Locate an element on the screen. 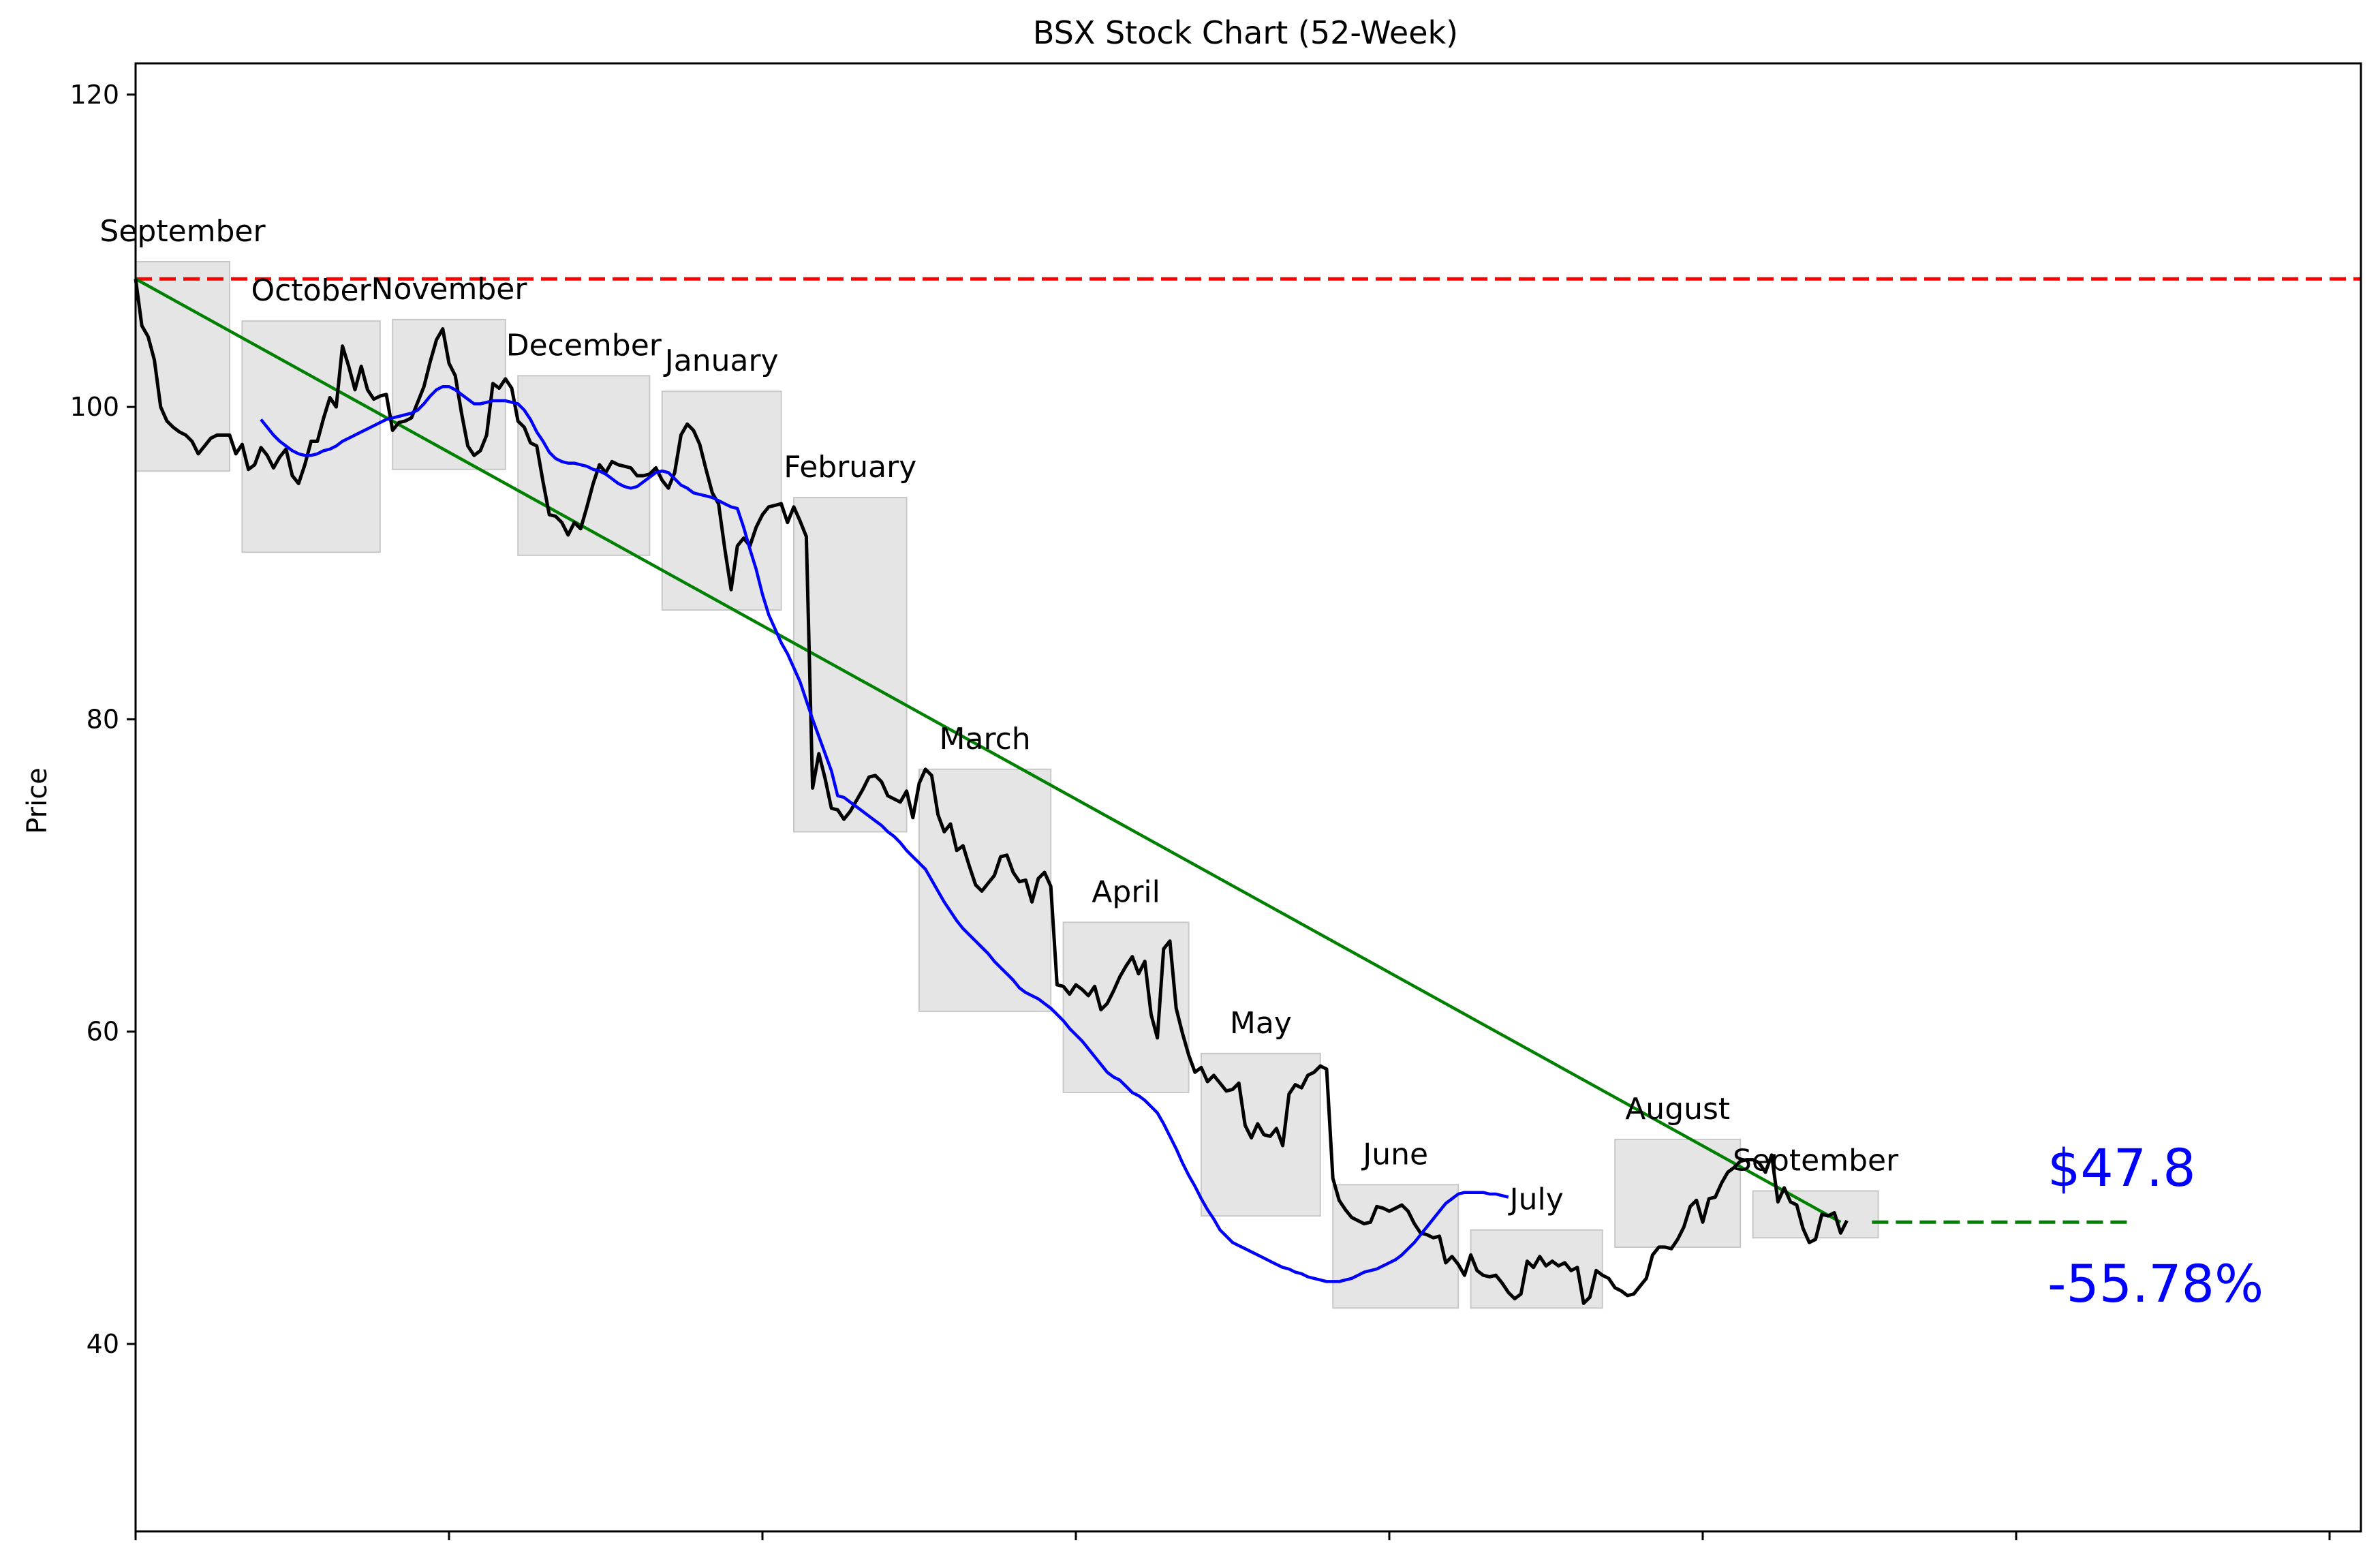 The image size is (2380, 1560). month-label: March is located at coordinates (985, 739).